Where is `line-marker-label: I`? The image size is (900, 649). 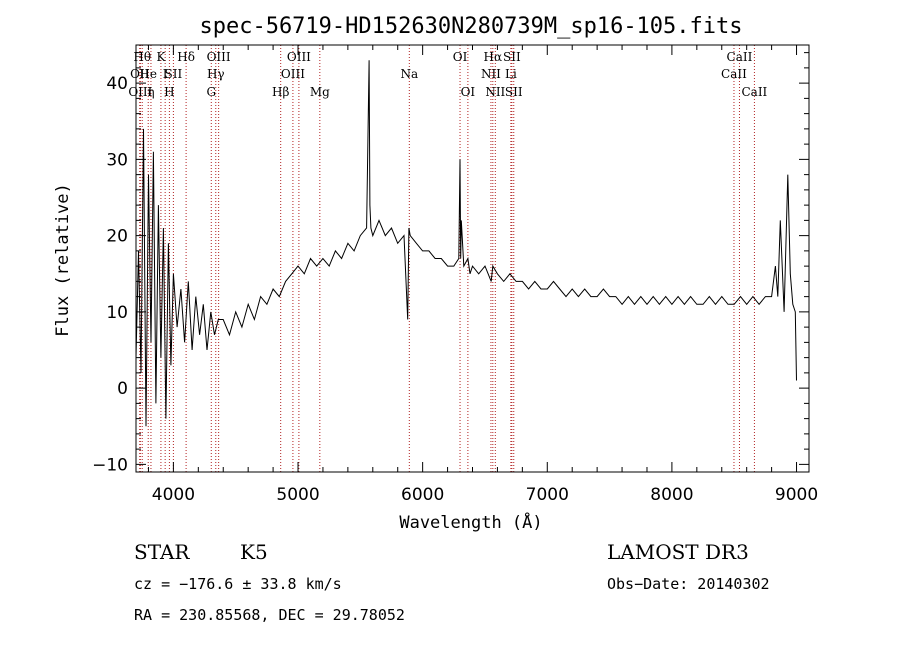 line-marker-label: I is located at coordinates (165, 74).